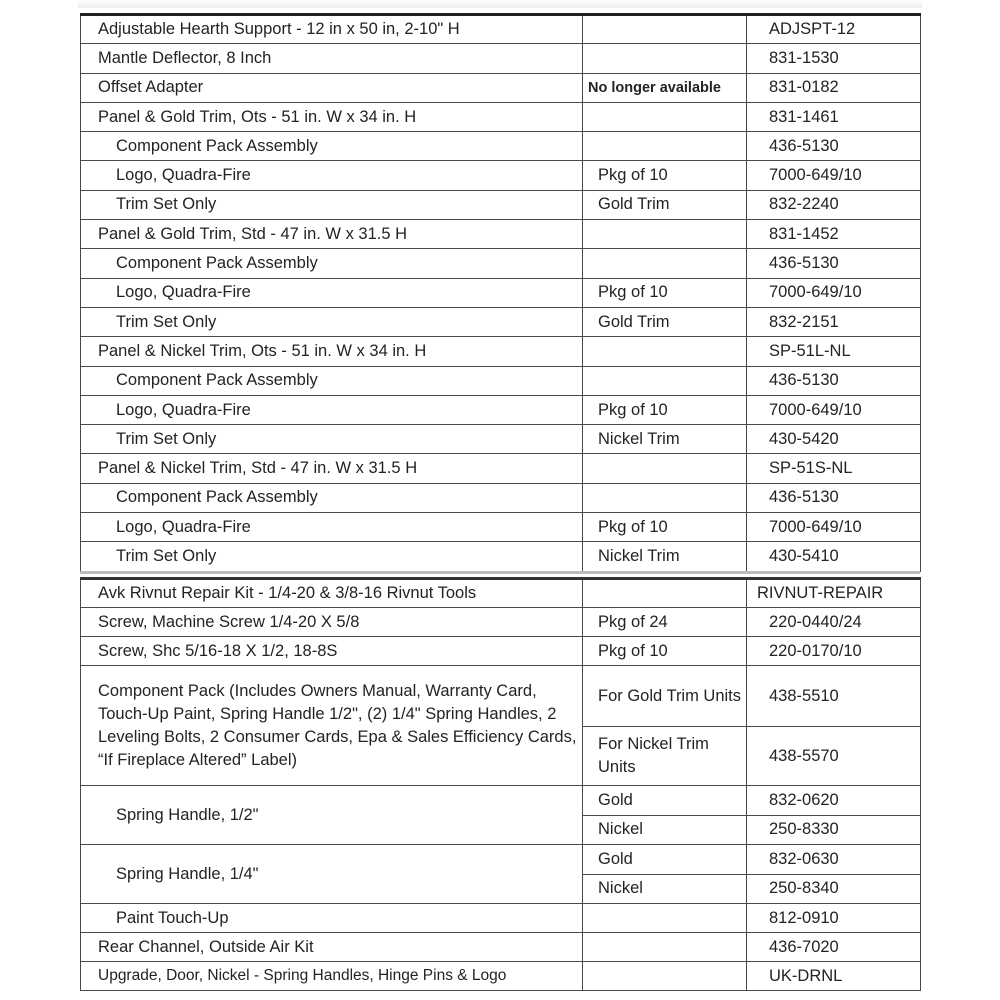 The height and width of the screenshot is (1000, 1000). What do you see at coordinates (833, 234) in the screenshot?
I see `part-number: 831-1452` at bounding box center [833, 234].